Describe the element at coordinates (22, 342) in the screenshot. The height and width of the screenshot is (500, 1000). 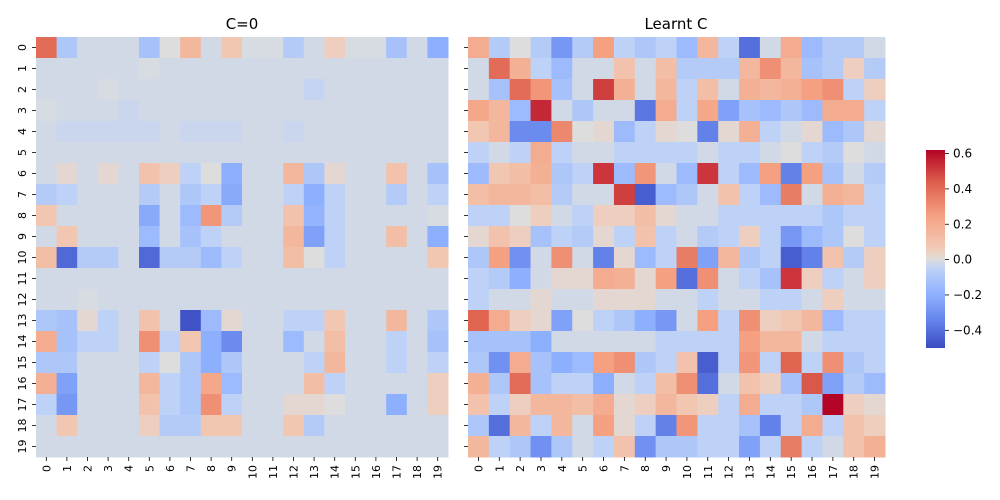
I see `y-tick-label: 14` at that location.